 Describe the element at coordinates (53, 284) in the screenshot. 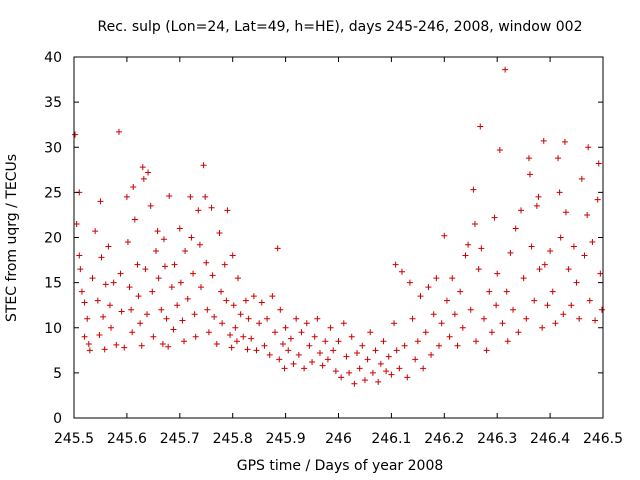

I see `y-tick-label: 15` at that location.